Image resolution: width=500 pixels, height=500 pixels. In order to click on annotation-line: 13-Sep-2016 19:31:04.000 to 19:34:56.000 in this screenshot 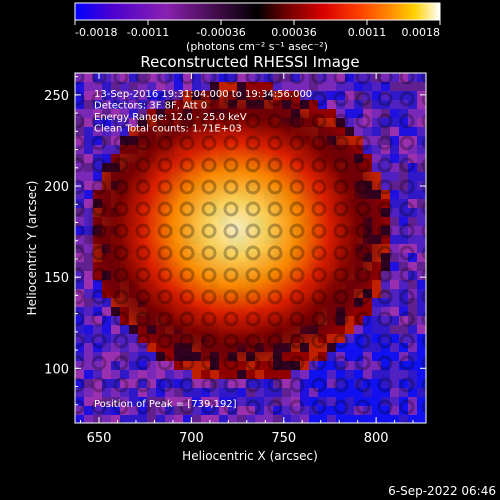, I will do `click(203, 94)`.